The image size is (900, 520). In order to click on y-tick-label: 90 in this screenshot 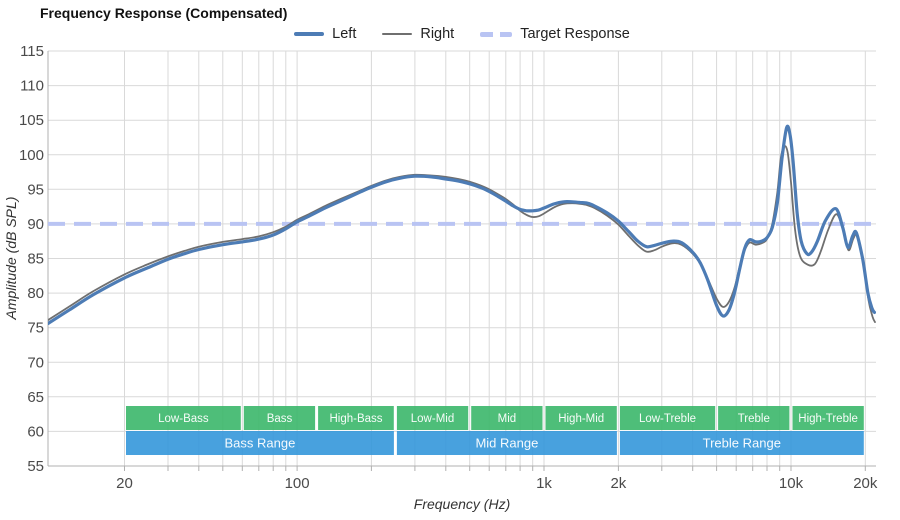, I will do `click(35, 224)`.